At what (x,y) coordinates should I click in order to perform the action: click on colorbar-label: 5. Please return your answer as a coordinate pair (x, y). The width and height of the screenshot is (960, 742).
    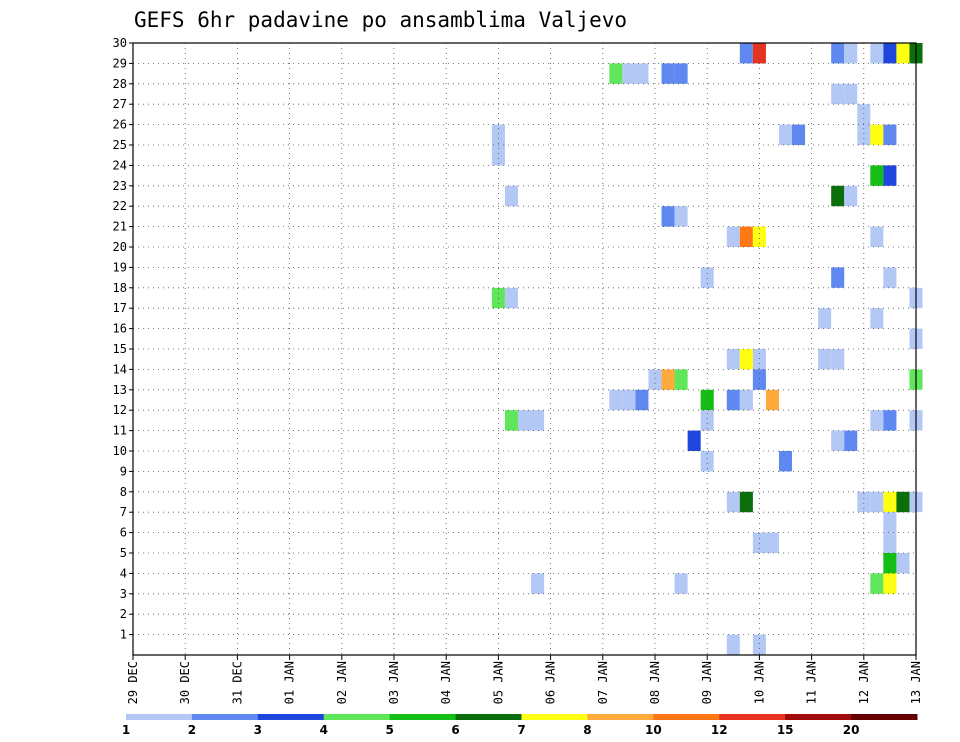
    Looking at the image, I should click on (389, 730).